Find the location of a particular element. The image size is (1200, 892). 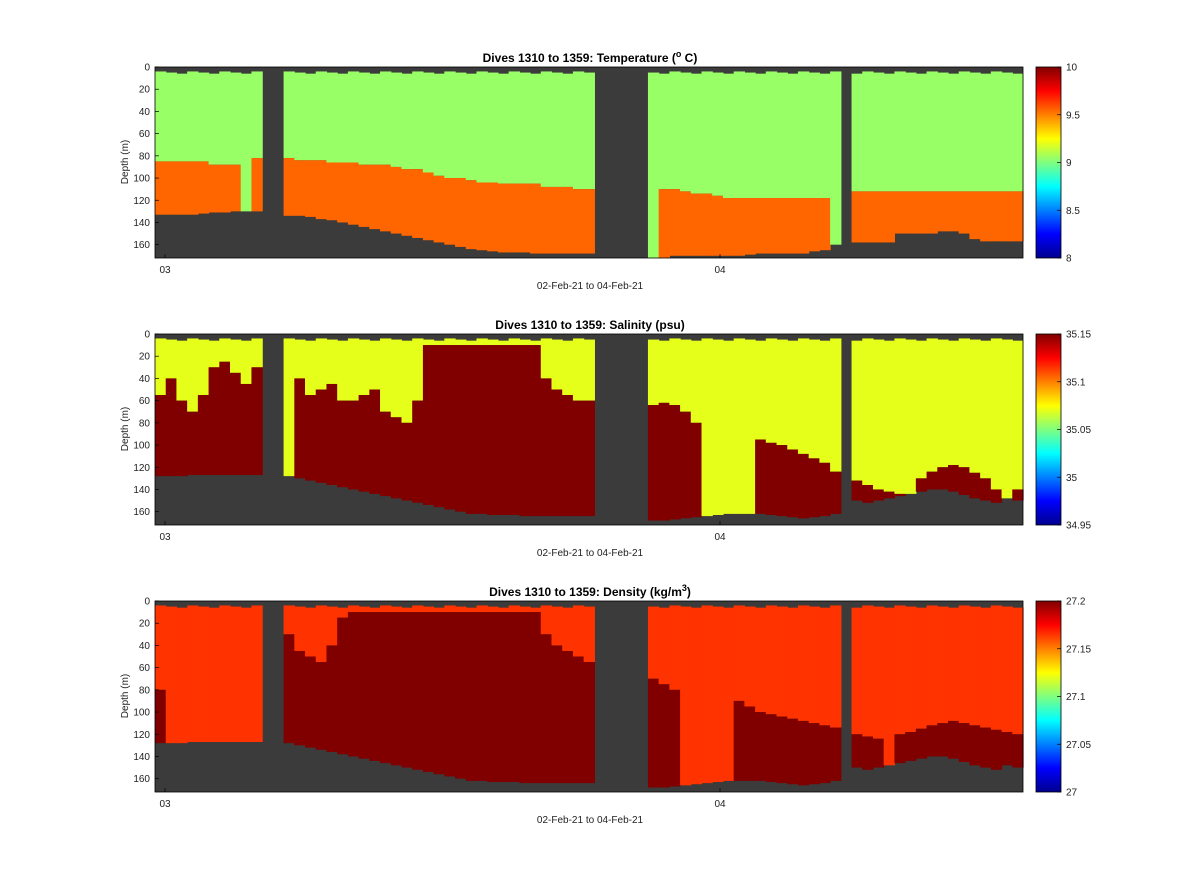

salinity-colorbar-tick-label: 35.05 is located at coordinates (1078, 430).